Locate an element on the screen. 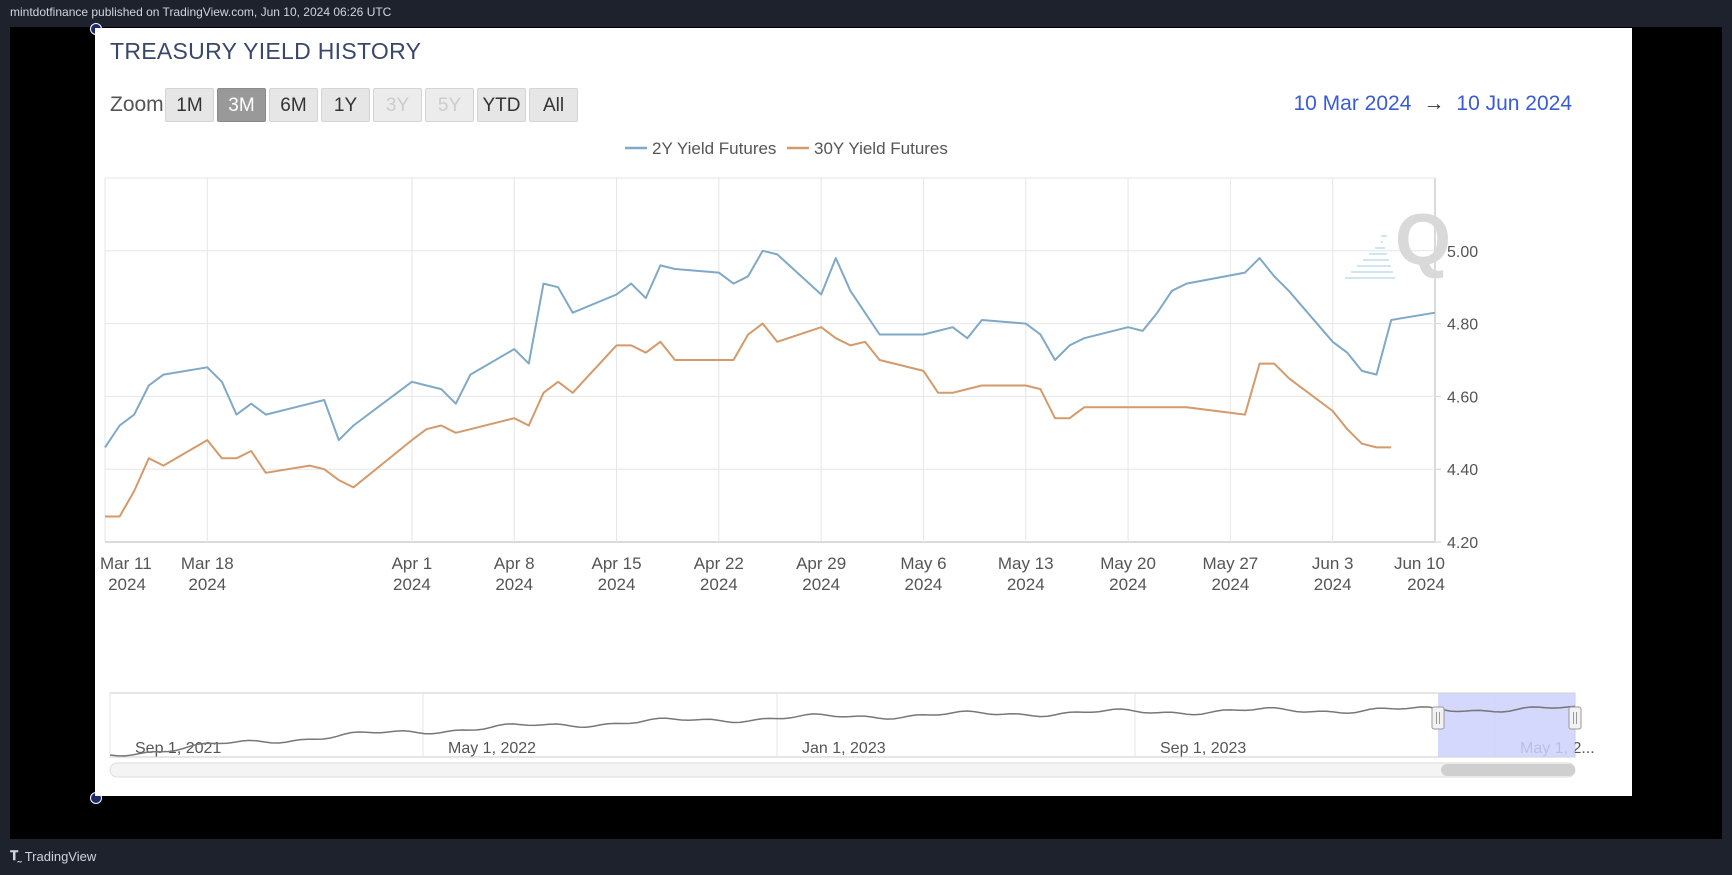  zoom-button-all: All is located at coordinates (553, 105).